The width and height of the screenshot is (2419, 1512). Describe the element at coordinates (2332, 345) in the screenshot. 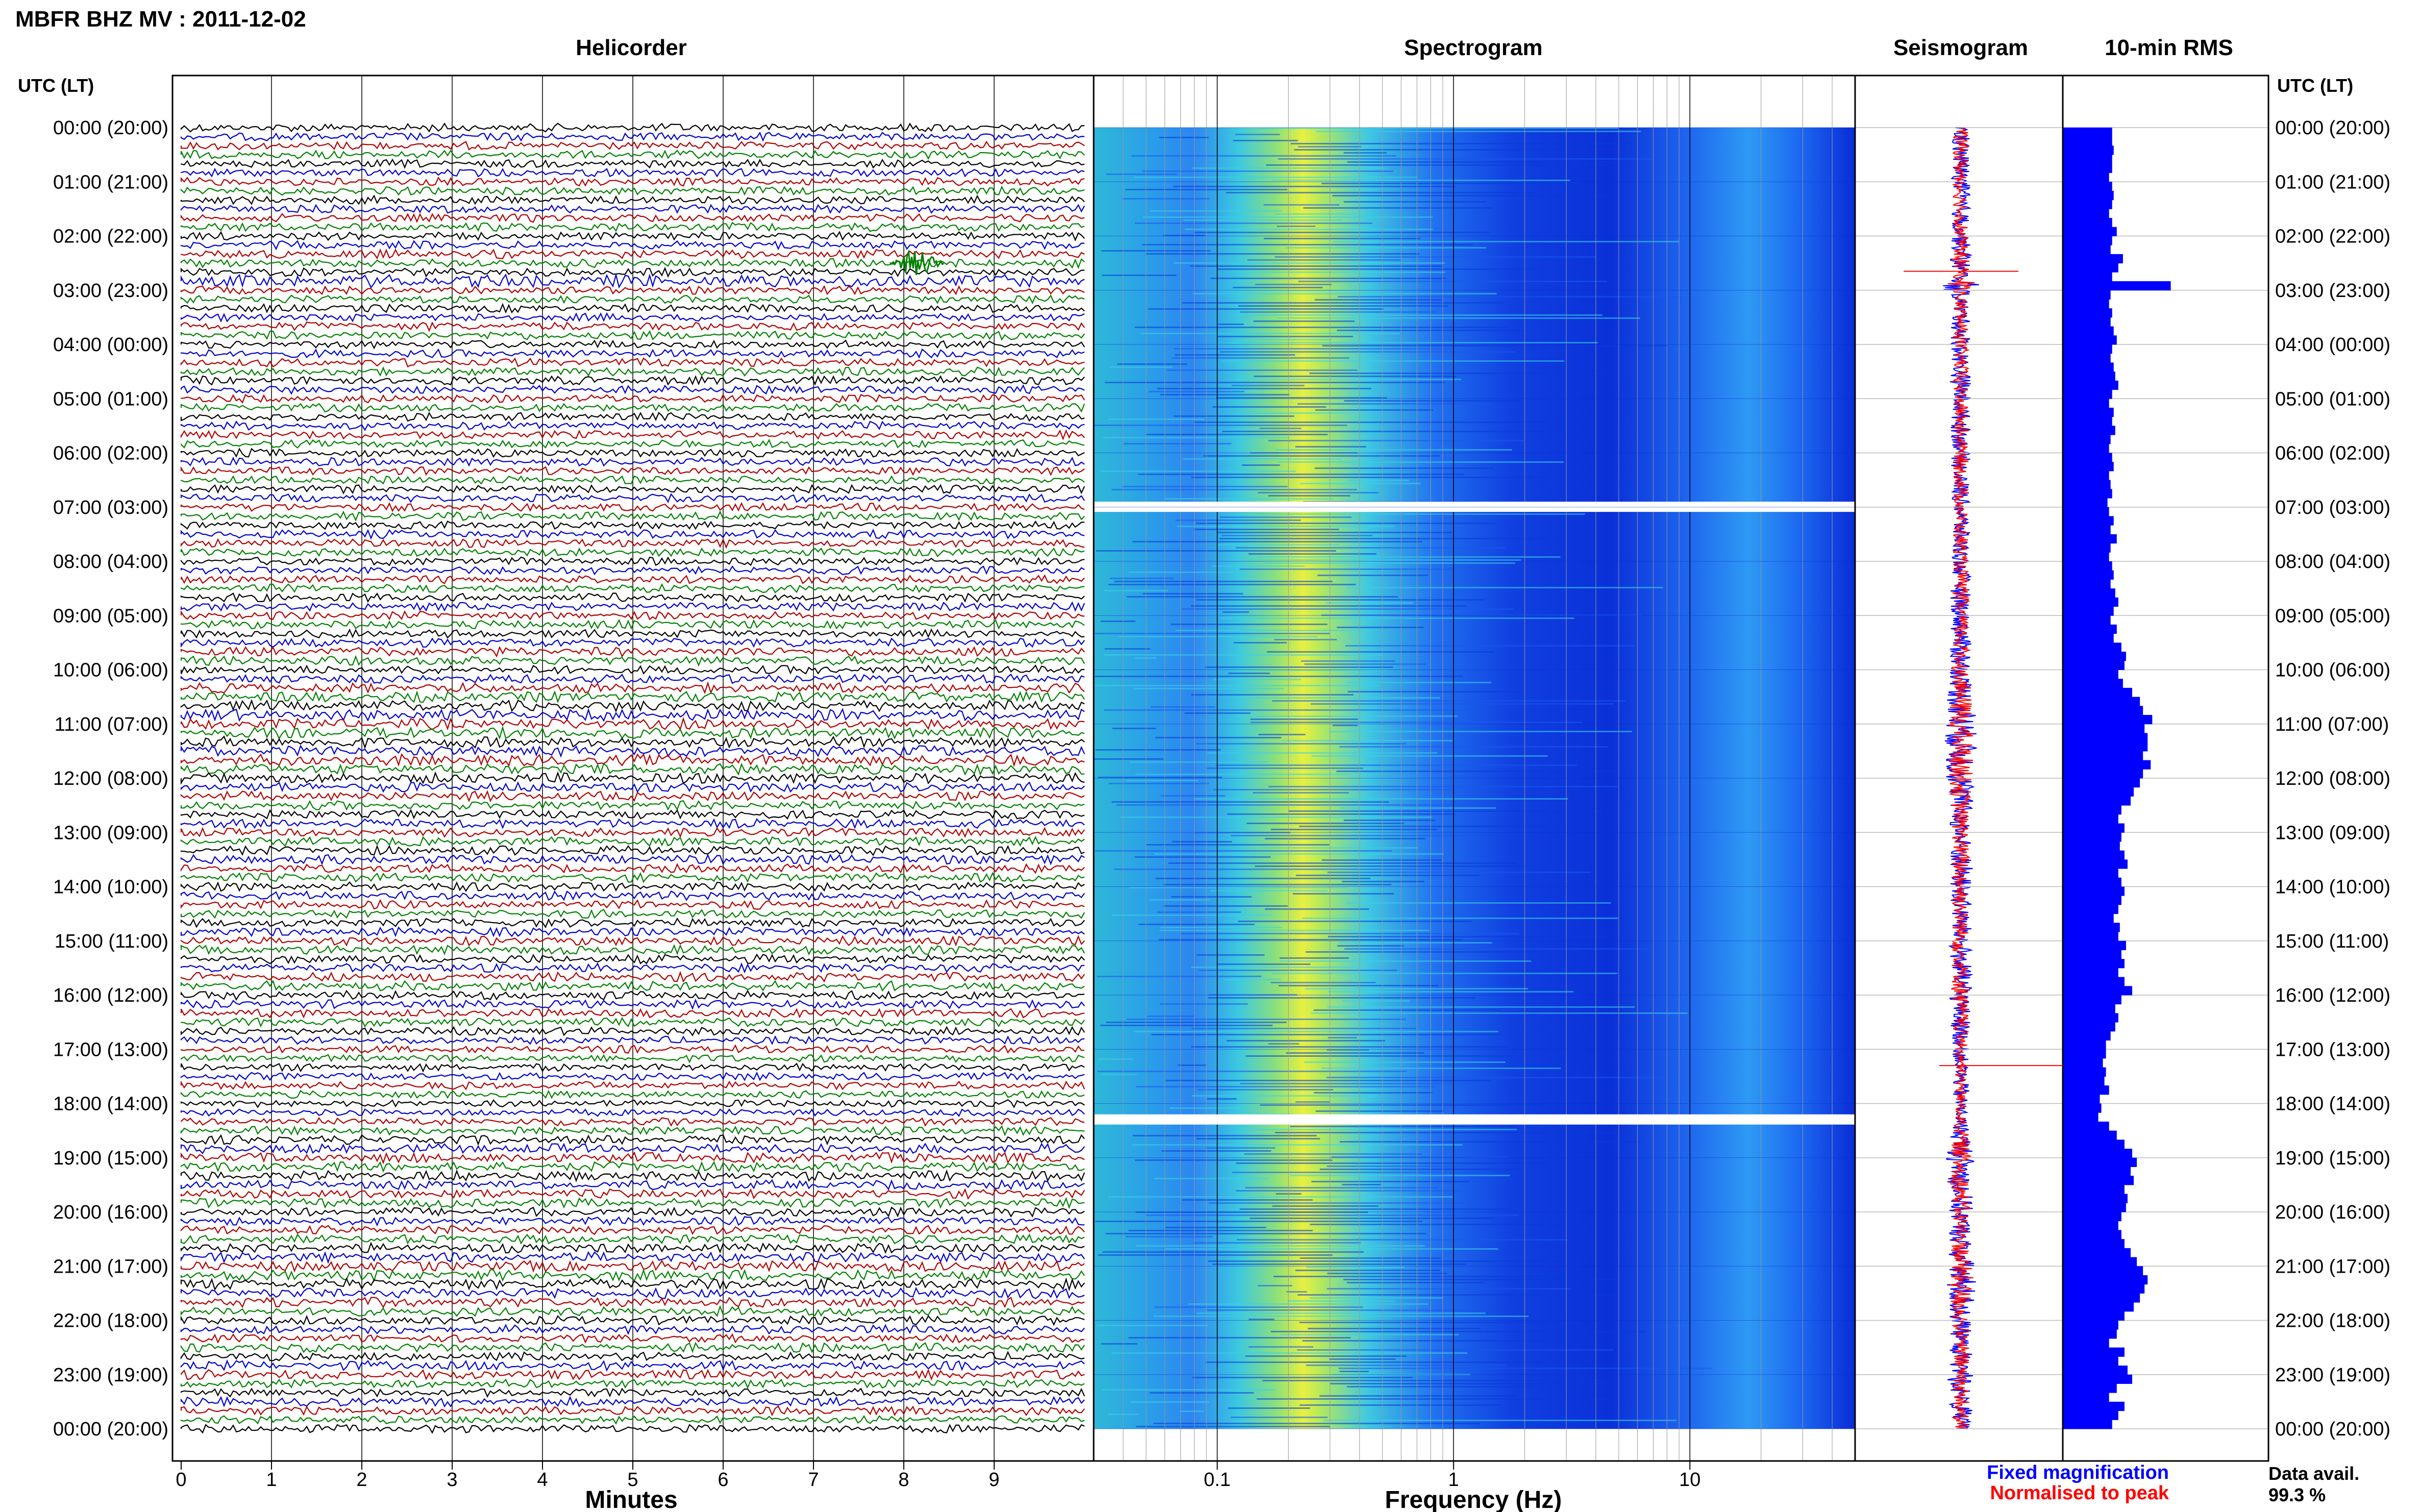

I see `time-label-right: 04:00 (00:00)` at that location.